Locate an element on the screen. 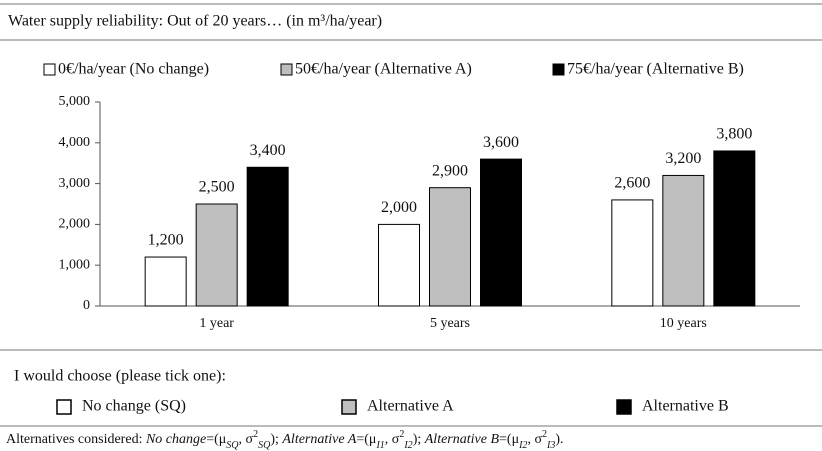  y-tick-label: 1,000 is located at coordinates (75, 264).